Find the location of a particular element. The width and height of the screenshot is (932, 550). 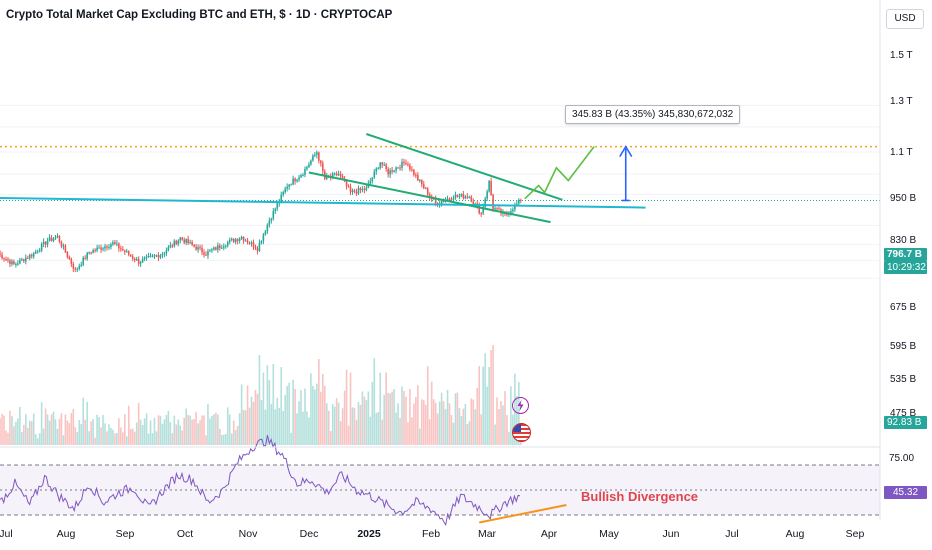

time-label: Mar is located at coordinates (487, 534).